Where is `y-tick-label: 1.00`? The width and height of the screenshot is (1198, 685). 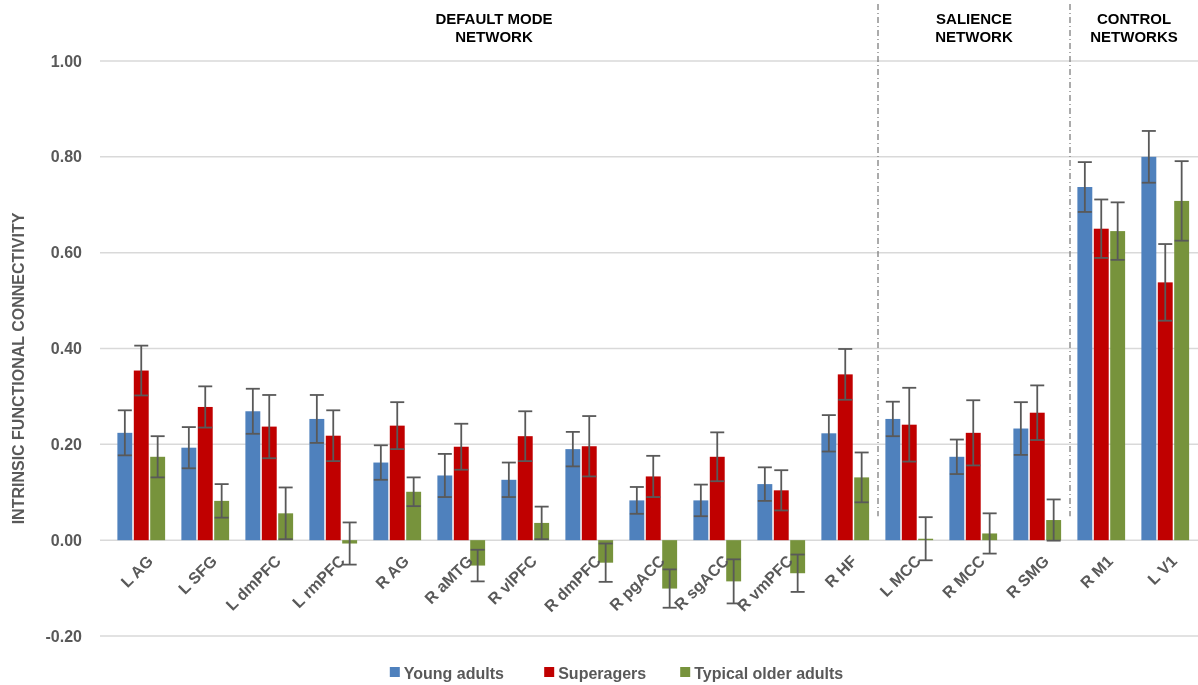 y-tick-label: 1.00 is located at coordinates (66, 61).